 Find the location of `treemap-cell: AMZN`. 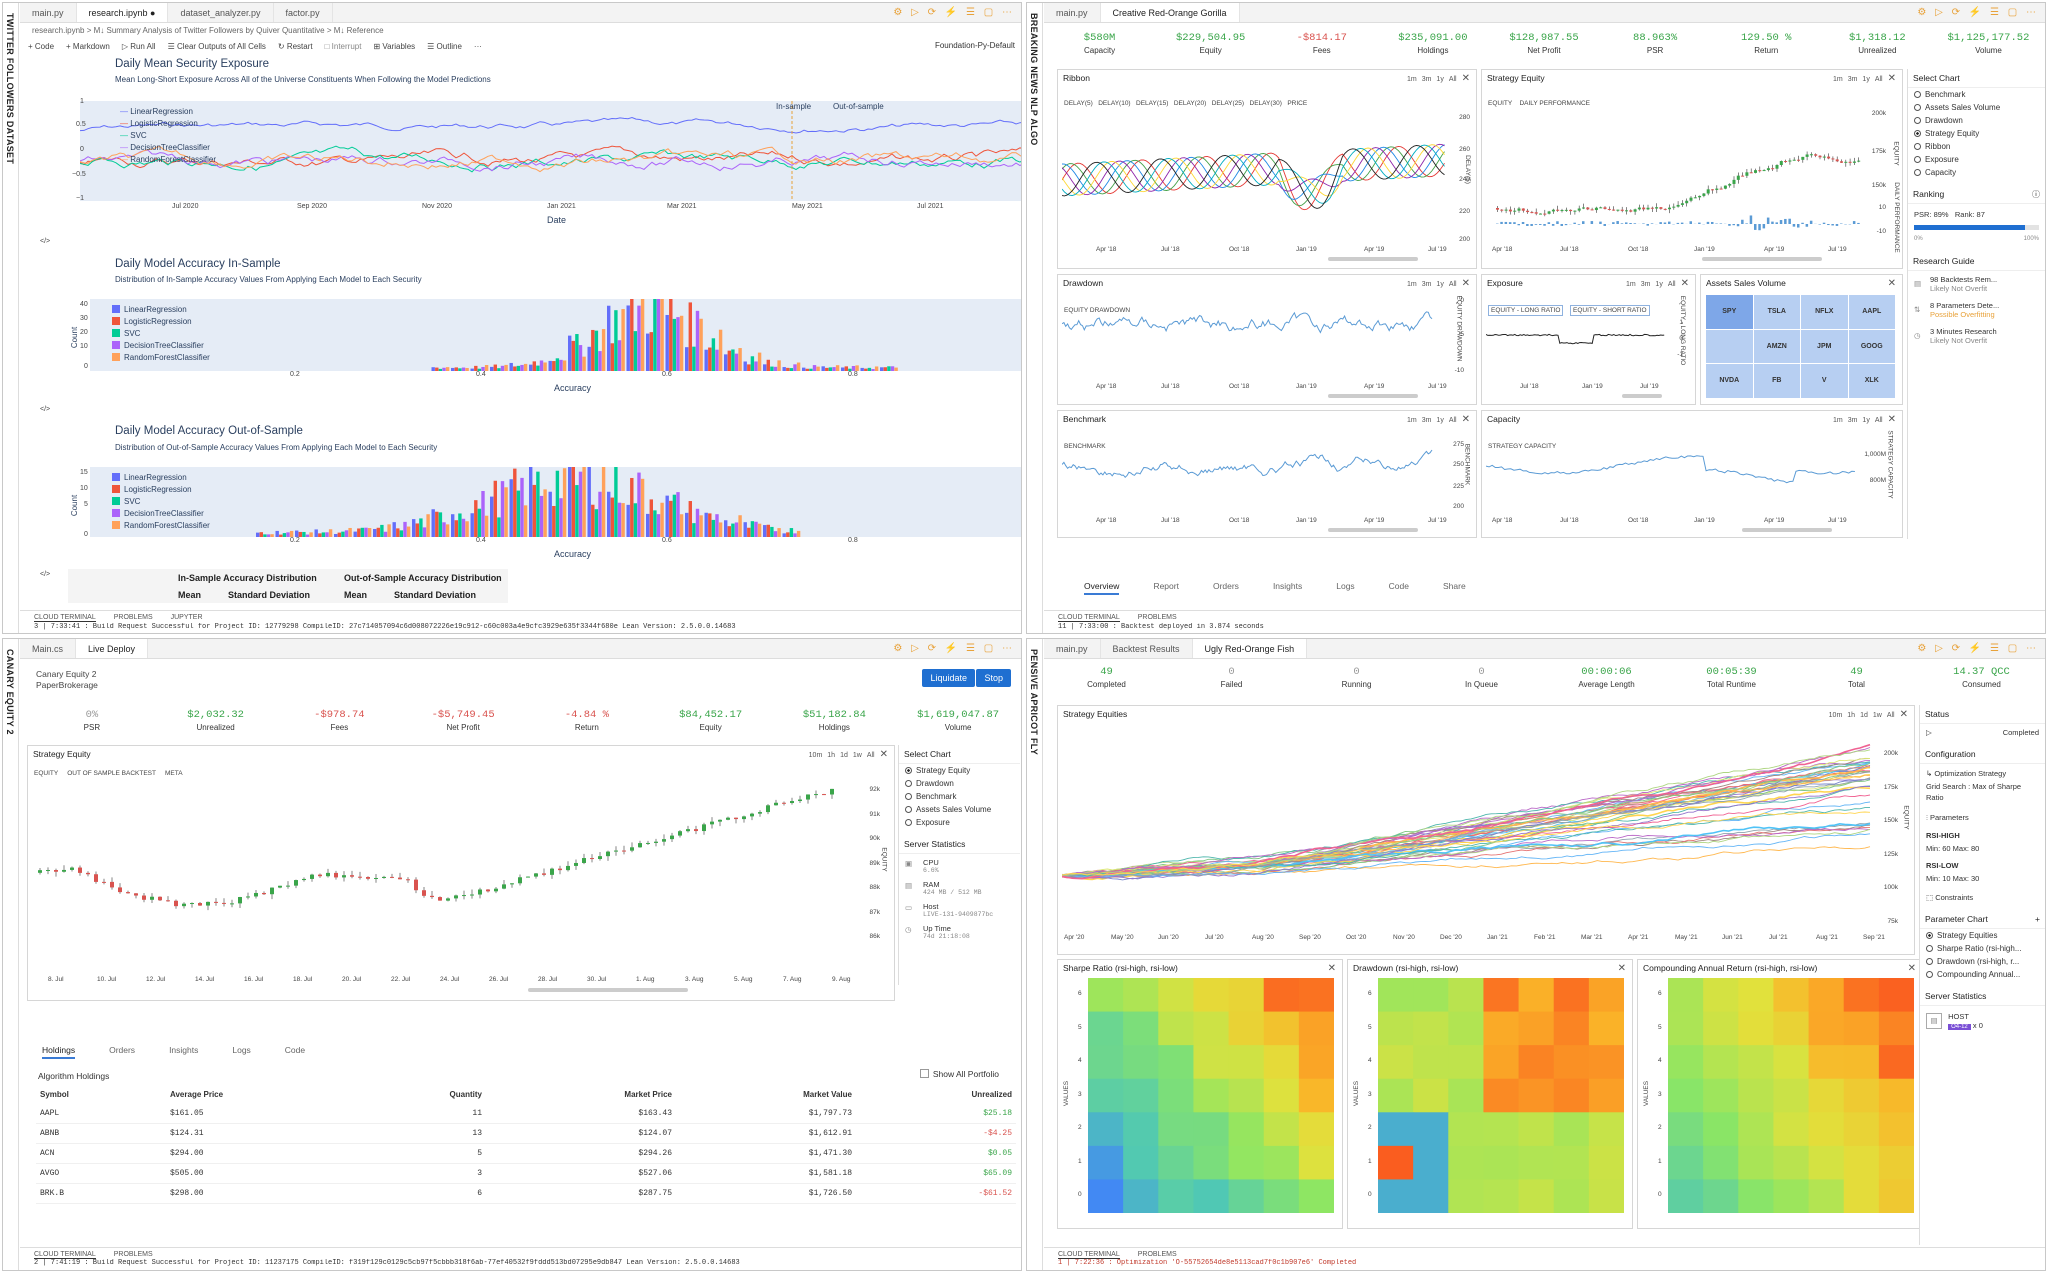

treemap-cell: AMZN is located at coordinates (1776, 346).